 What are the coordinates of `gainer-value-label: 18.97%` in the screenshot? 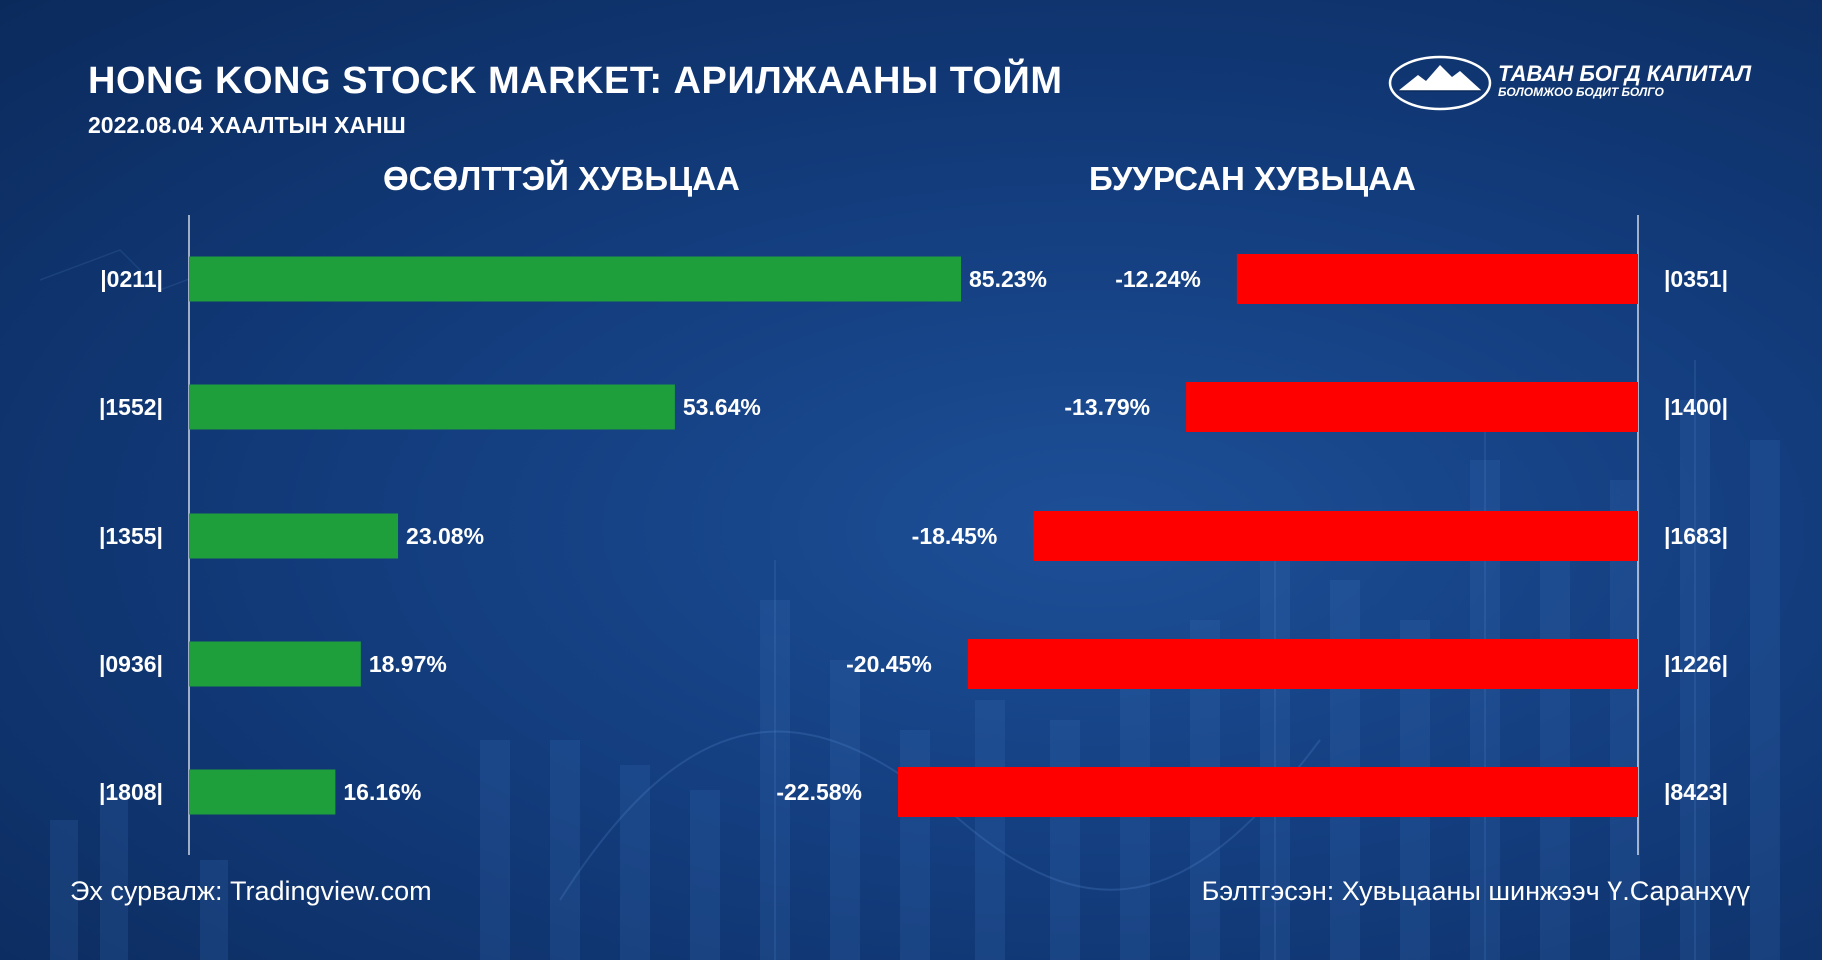 It's located at (408, 664).